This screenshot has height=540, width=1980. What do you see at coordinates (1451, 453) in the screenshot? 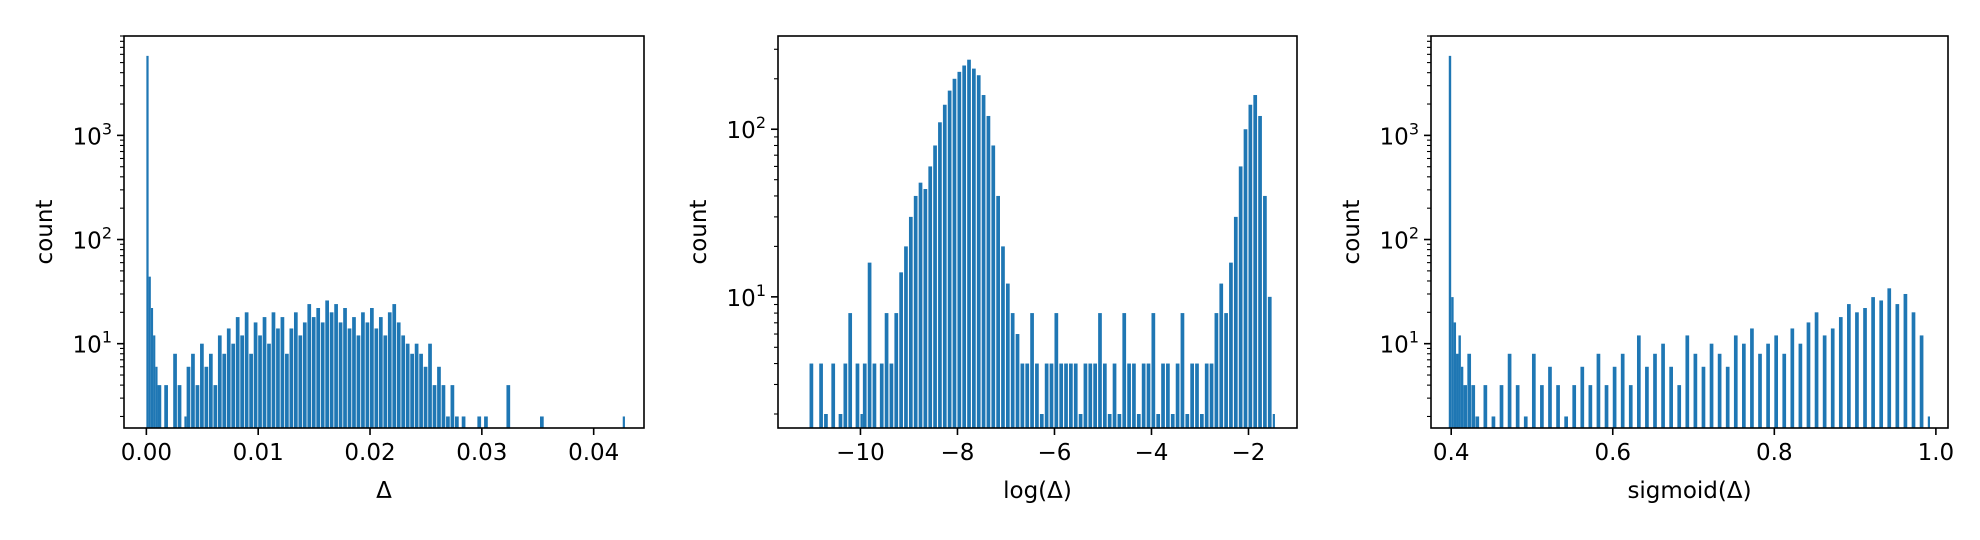
I see `x-tick-label: 0.4` at bounding box center [1451, 453].